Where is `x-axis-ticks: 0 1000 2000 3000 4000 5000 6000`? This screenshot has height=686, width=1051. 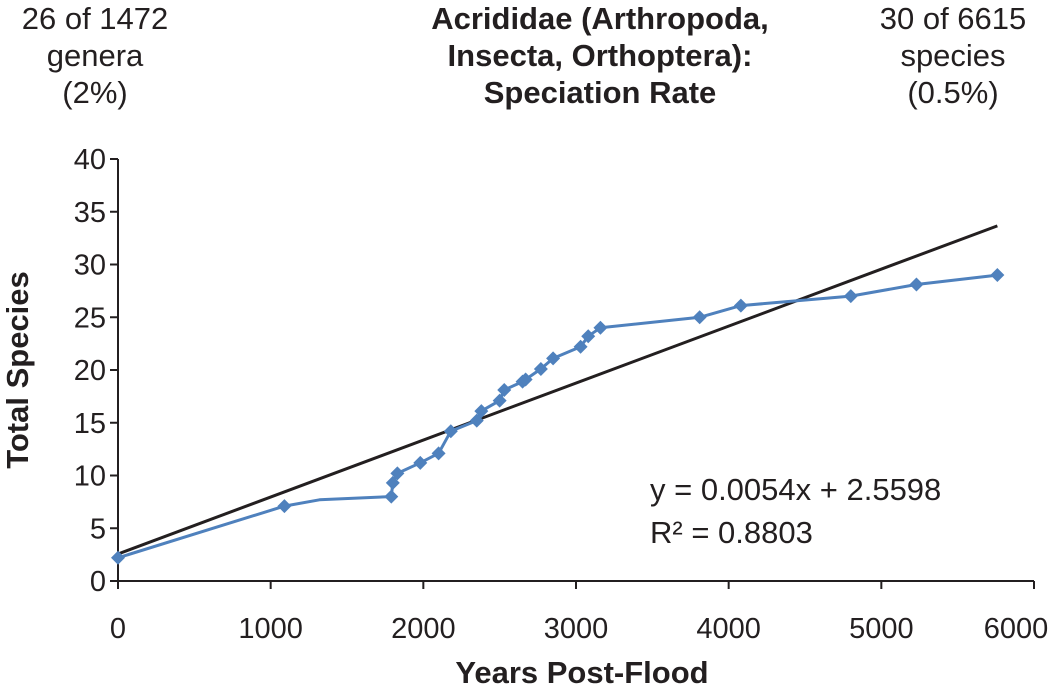 x-axis-ticks: 0 1000 2000 3000 4000 5000 6000 is located at coordinates (579, 613).